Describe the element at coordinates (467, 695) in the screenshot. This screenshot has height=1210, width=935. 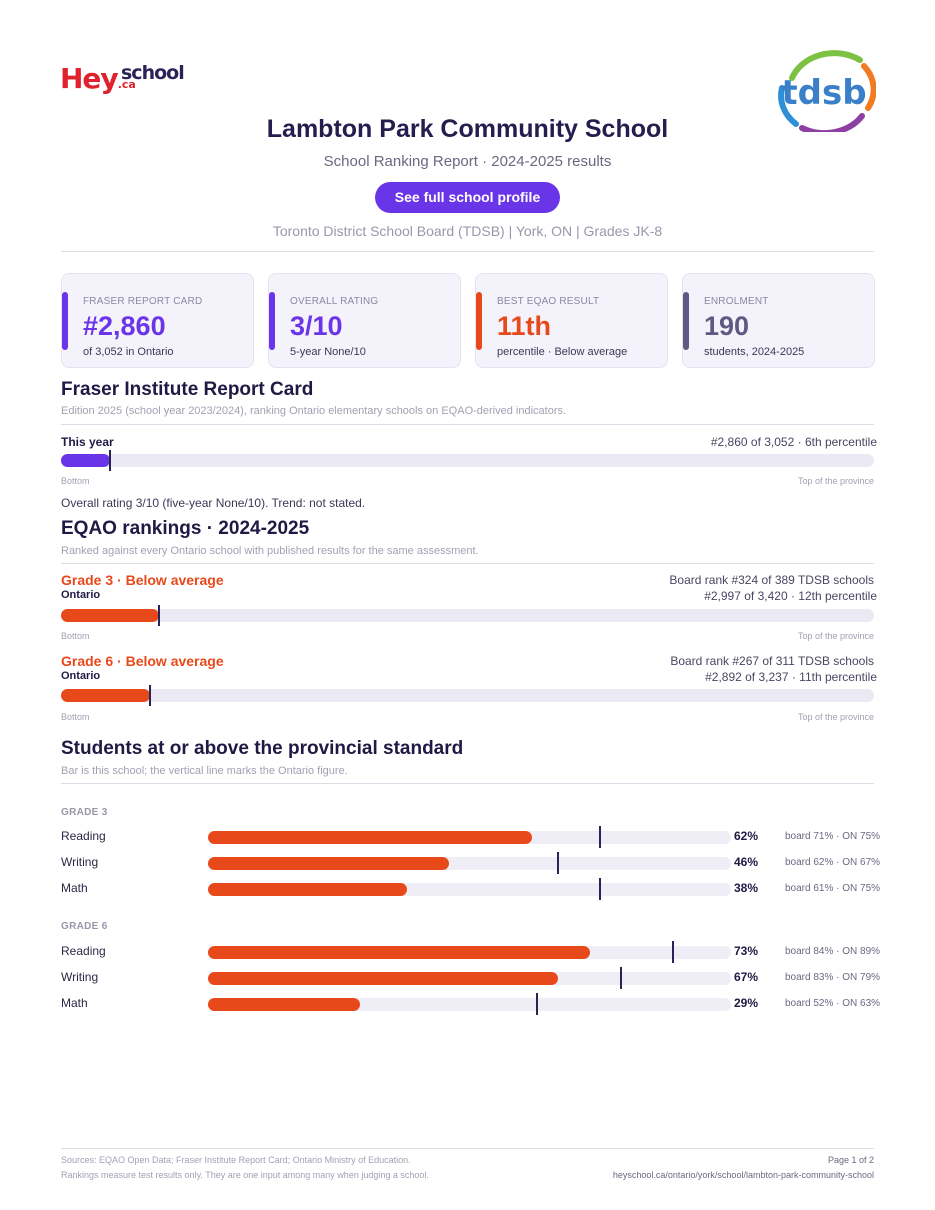
I see `eqao-grade6-percentile-bar` at that location.